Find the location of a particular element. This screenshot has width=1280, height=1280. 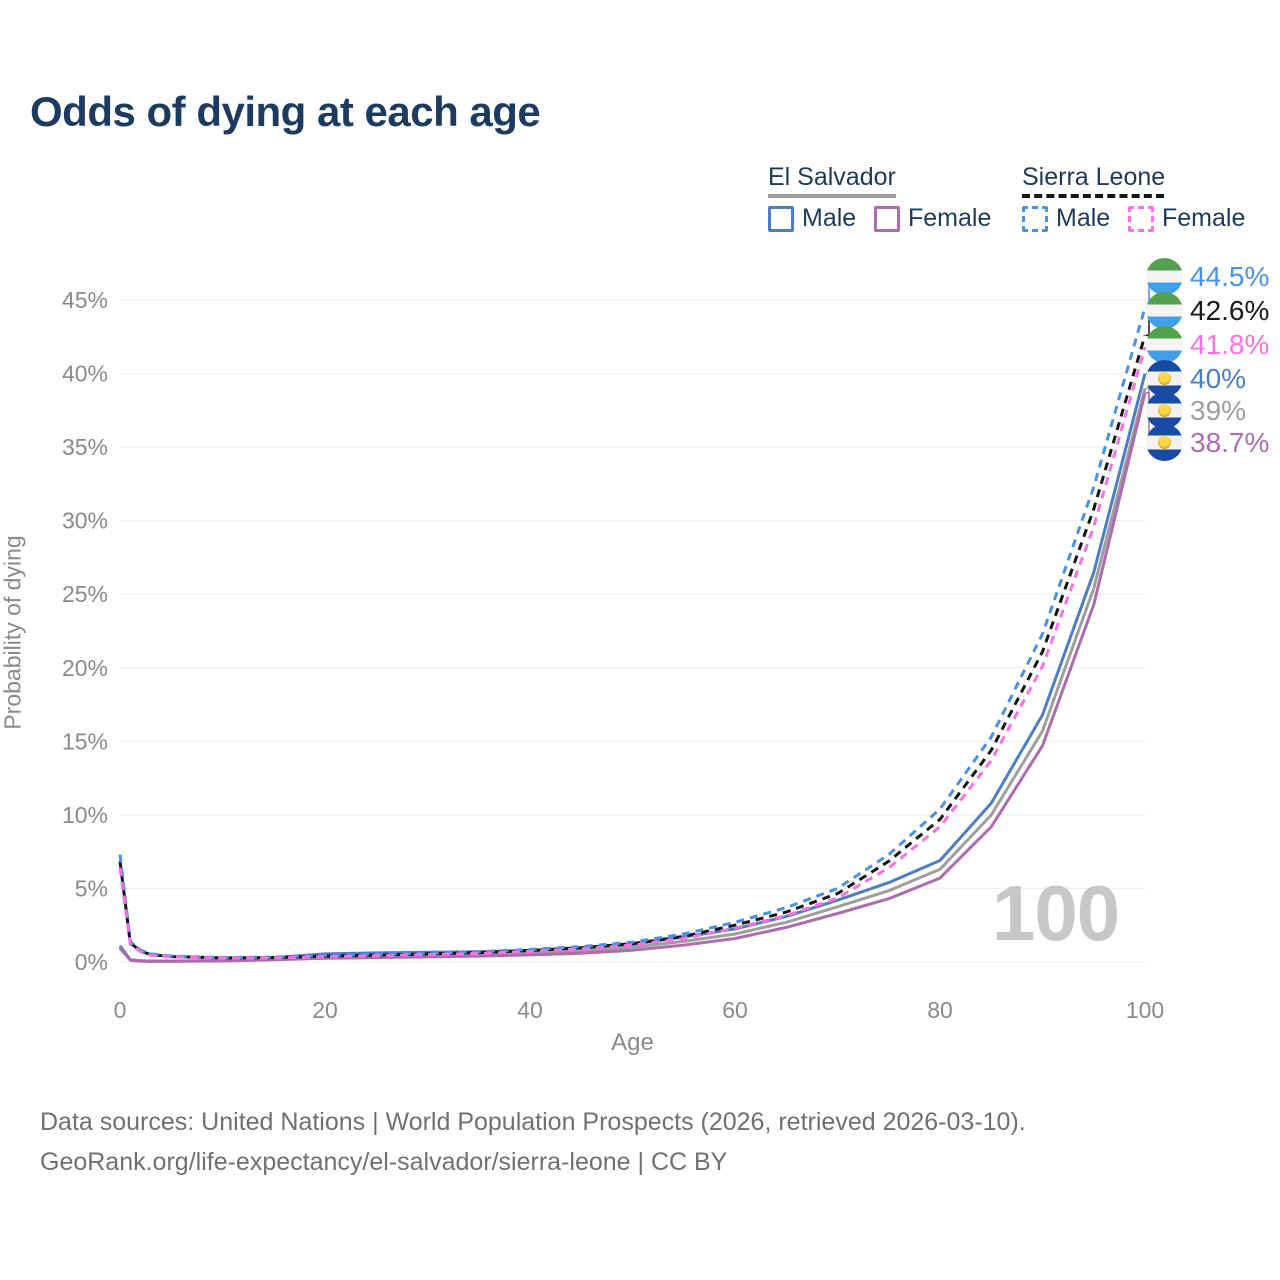

y-tick-label: 45% is located at coordinates (85, 300).